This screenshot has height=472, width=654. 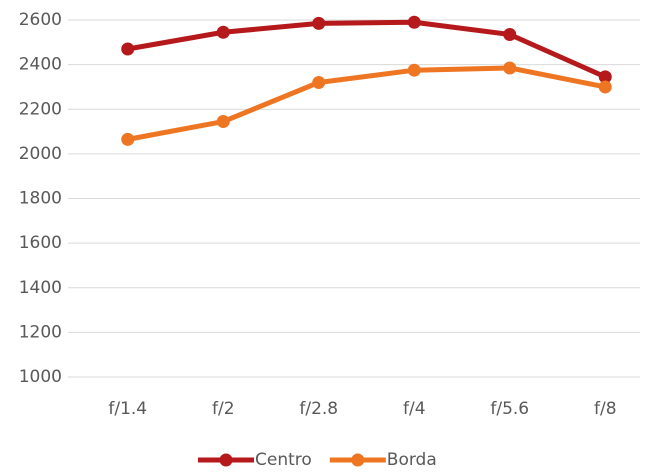 What do you see at coordinates (40, 288) in the screenshot?
I see `y-tick-label: 1400` at bounding box center [40, 288].